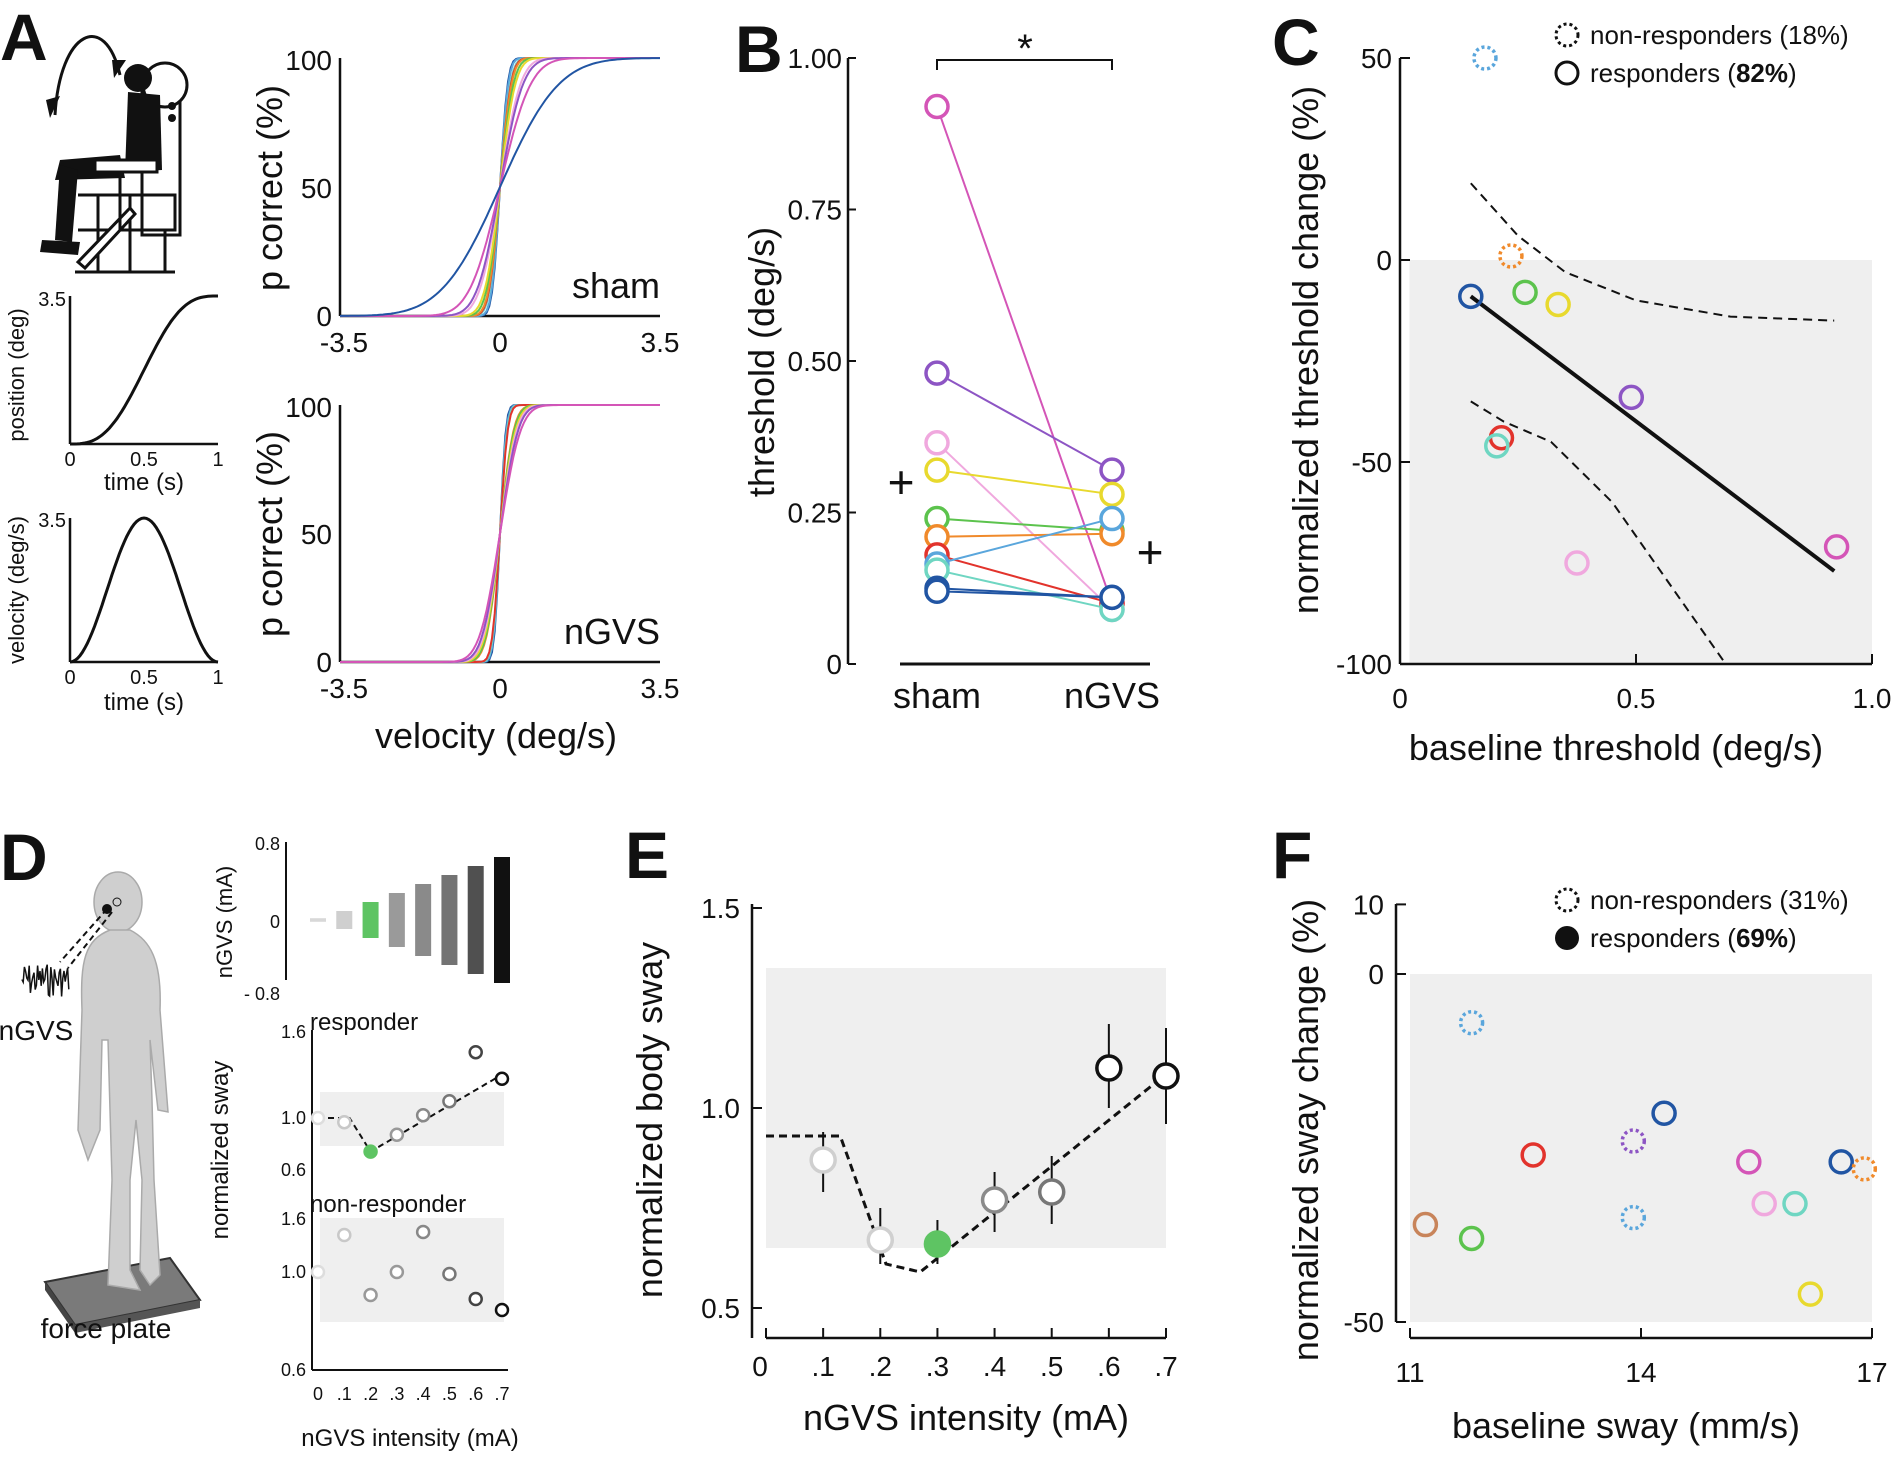  Describe the element at coordinates (994, 1366) in the screenshot. I see `E-xtick-label: .4` at that location.